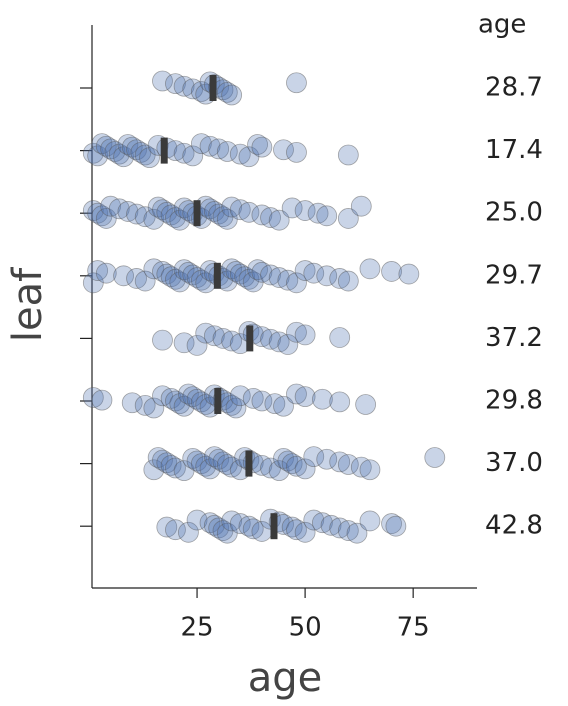  Describe the element at coordinates (514, 401) in the screenshot. I see `mean-label: 29.8` at that location.